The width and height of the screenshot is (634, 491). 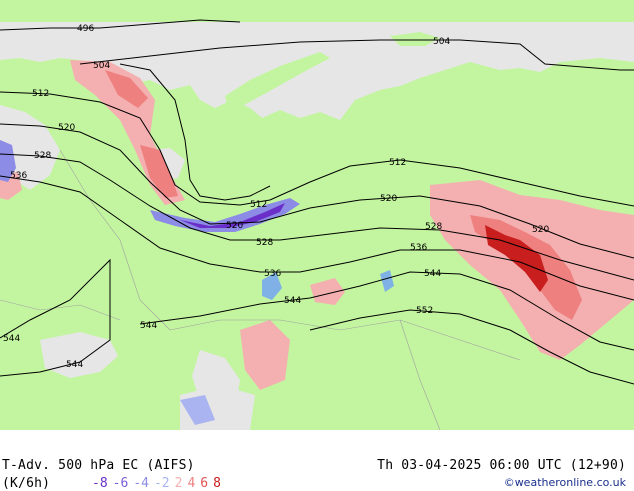 What do you see at coordinates (217, 483) in the screenshot?
I see `legend-item: 8` at bounding box center [217, 483].